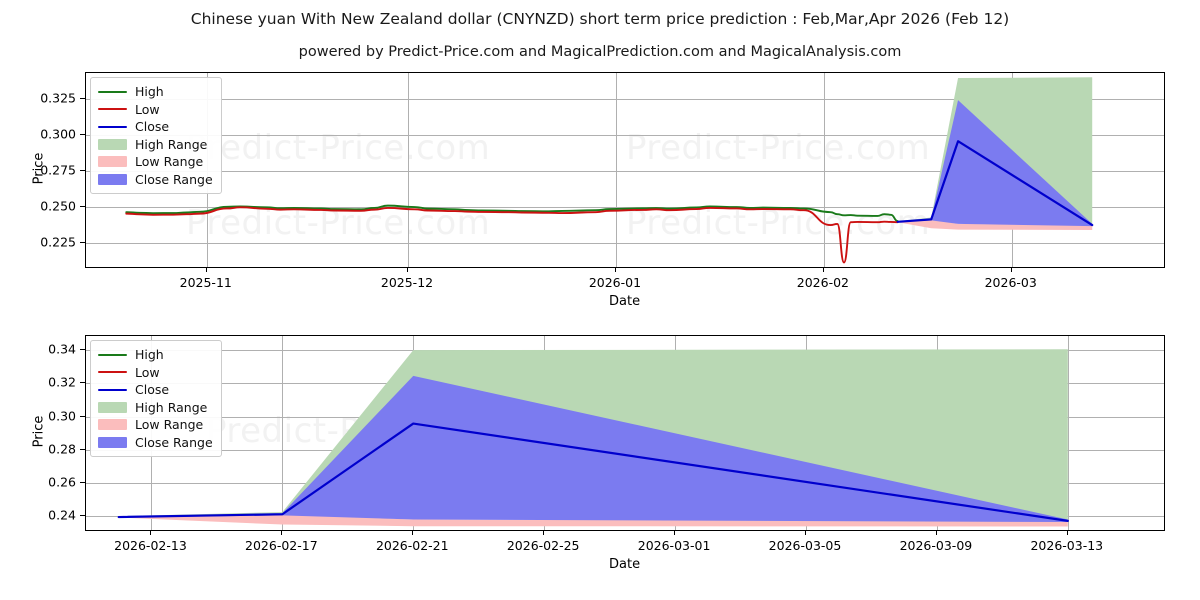  Describe the element at coordinates (805, 545) in the screenshot. I see `x-axis-tick-label: 2026-03-05` at that location.